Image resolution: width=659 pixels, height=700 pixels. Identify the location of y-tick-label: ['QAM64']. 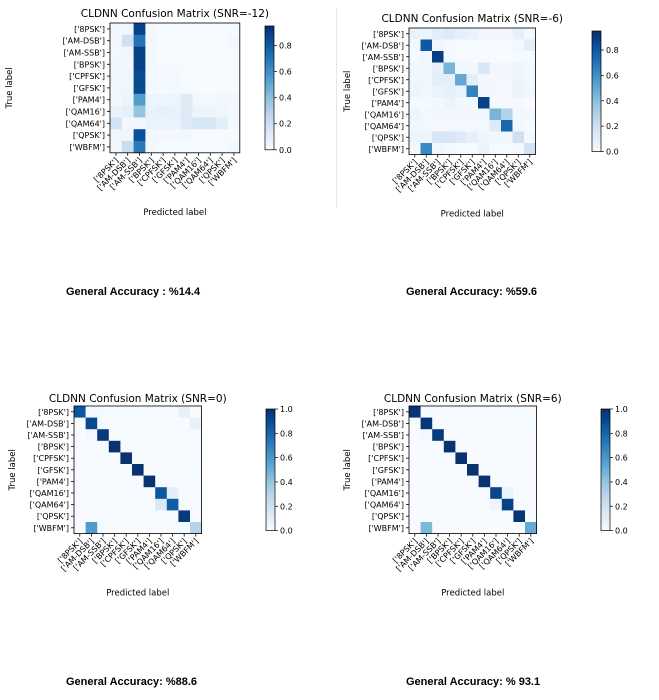
(385, 505).